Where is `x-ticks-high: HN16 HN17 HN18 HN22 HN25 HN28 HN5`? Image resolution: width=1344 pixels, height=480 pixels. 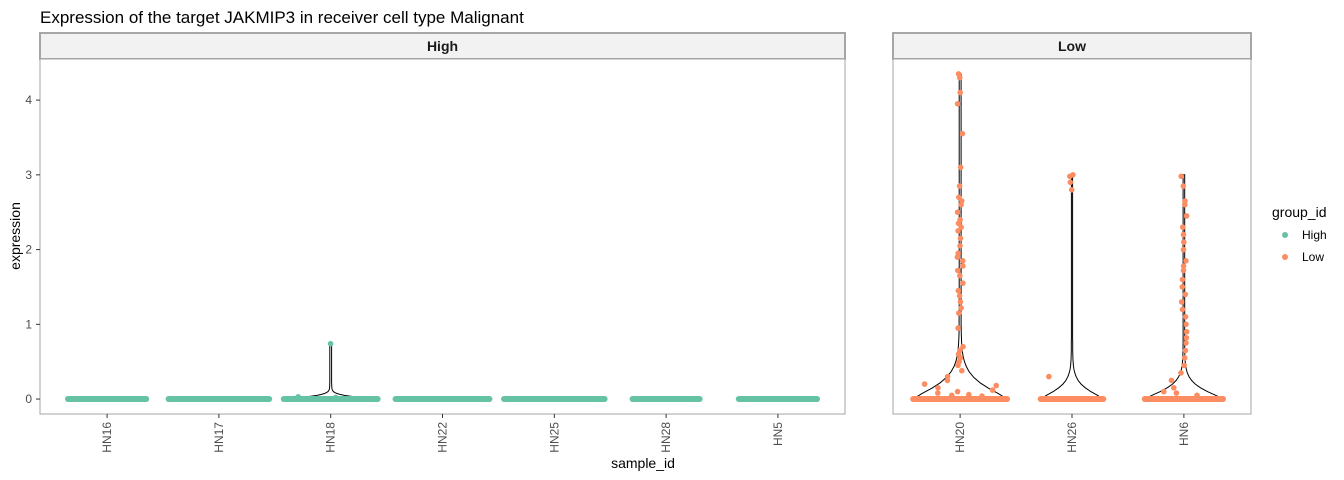
x-ticks-high: HN16 HN17 HN18 HN22 HN25 HN28 HN5 is located at coordinates (442, 433).